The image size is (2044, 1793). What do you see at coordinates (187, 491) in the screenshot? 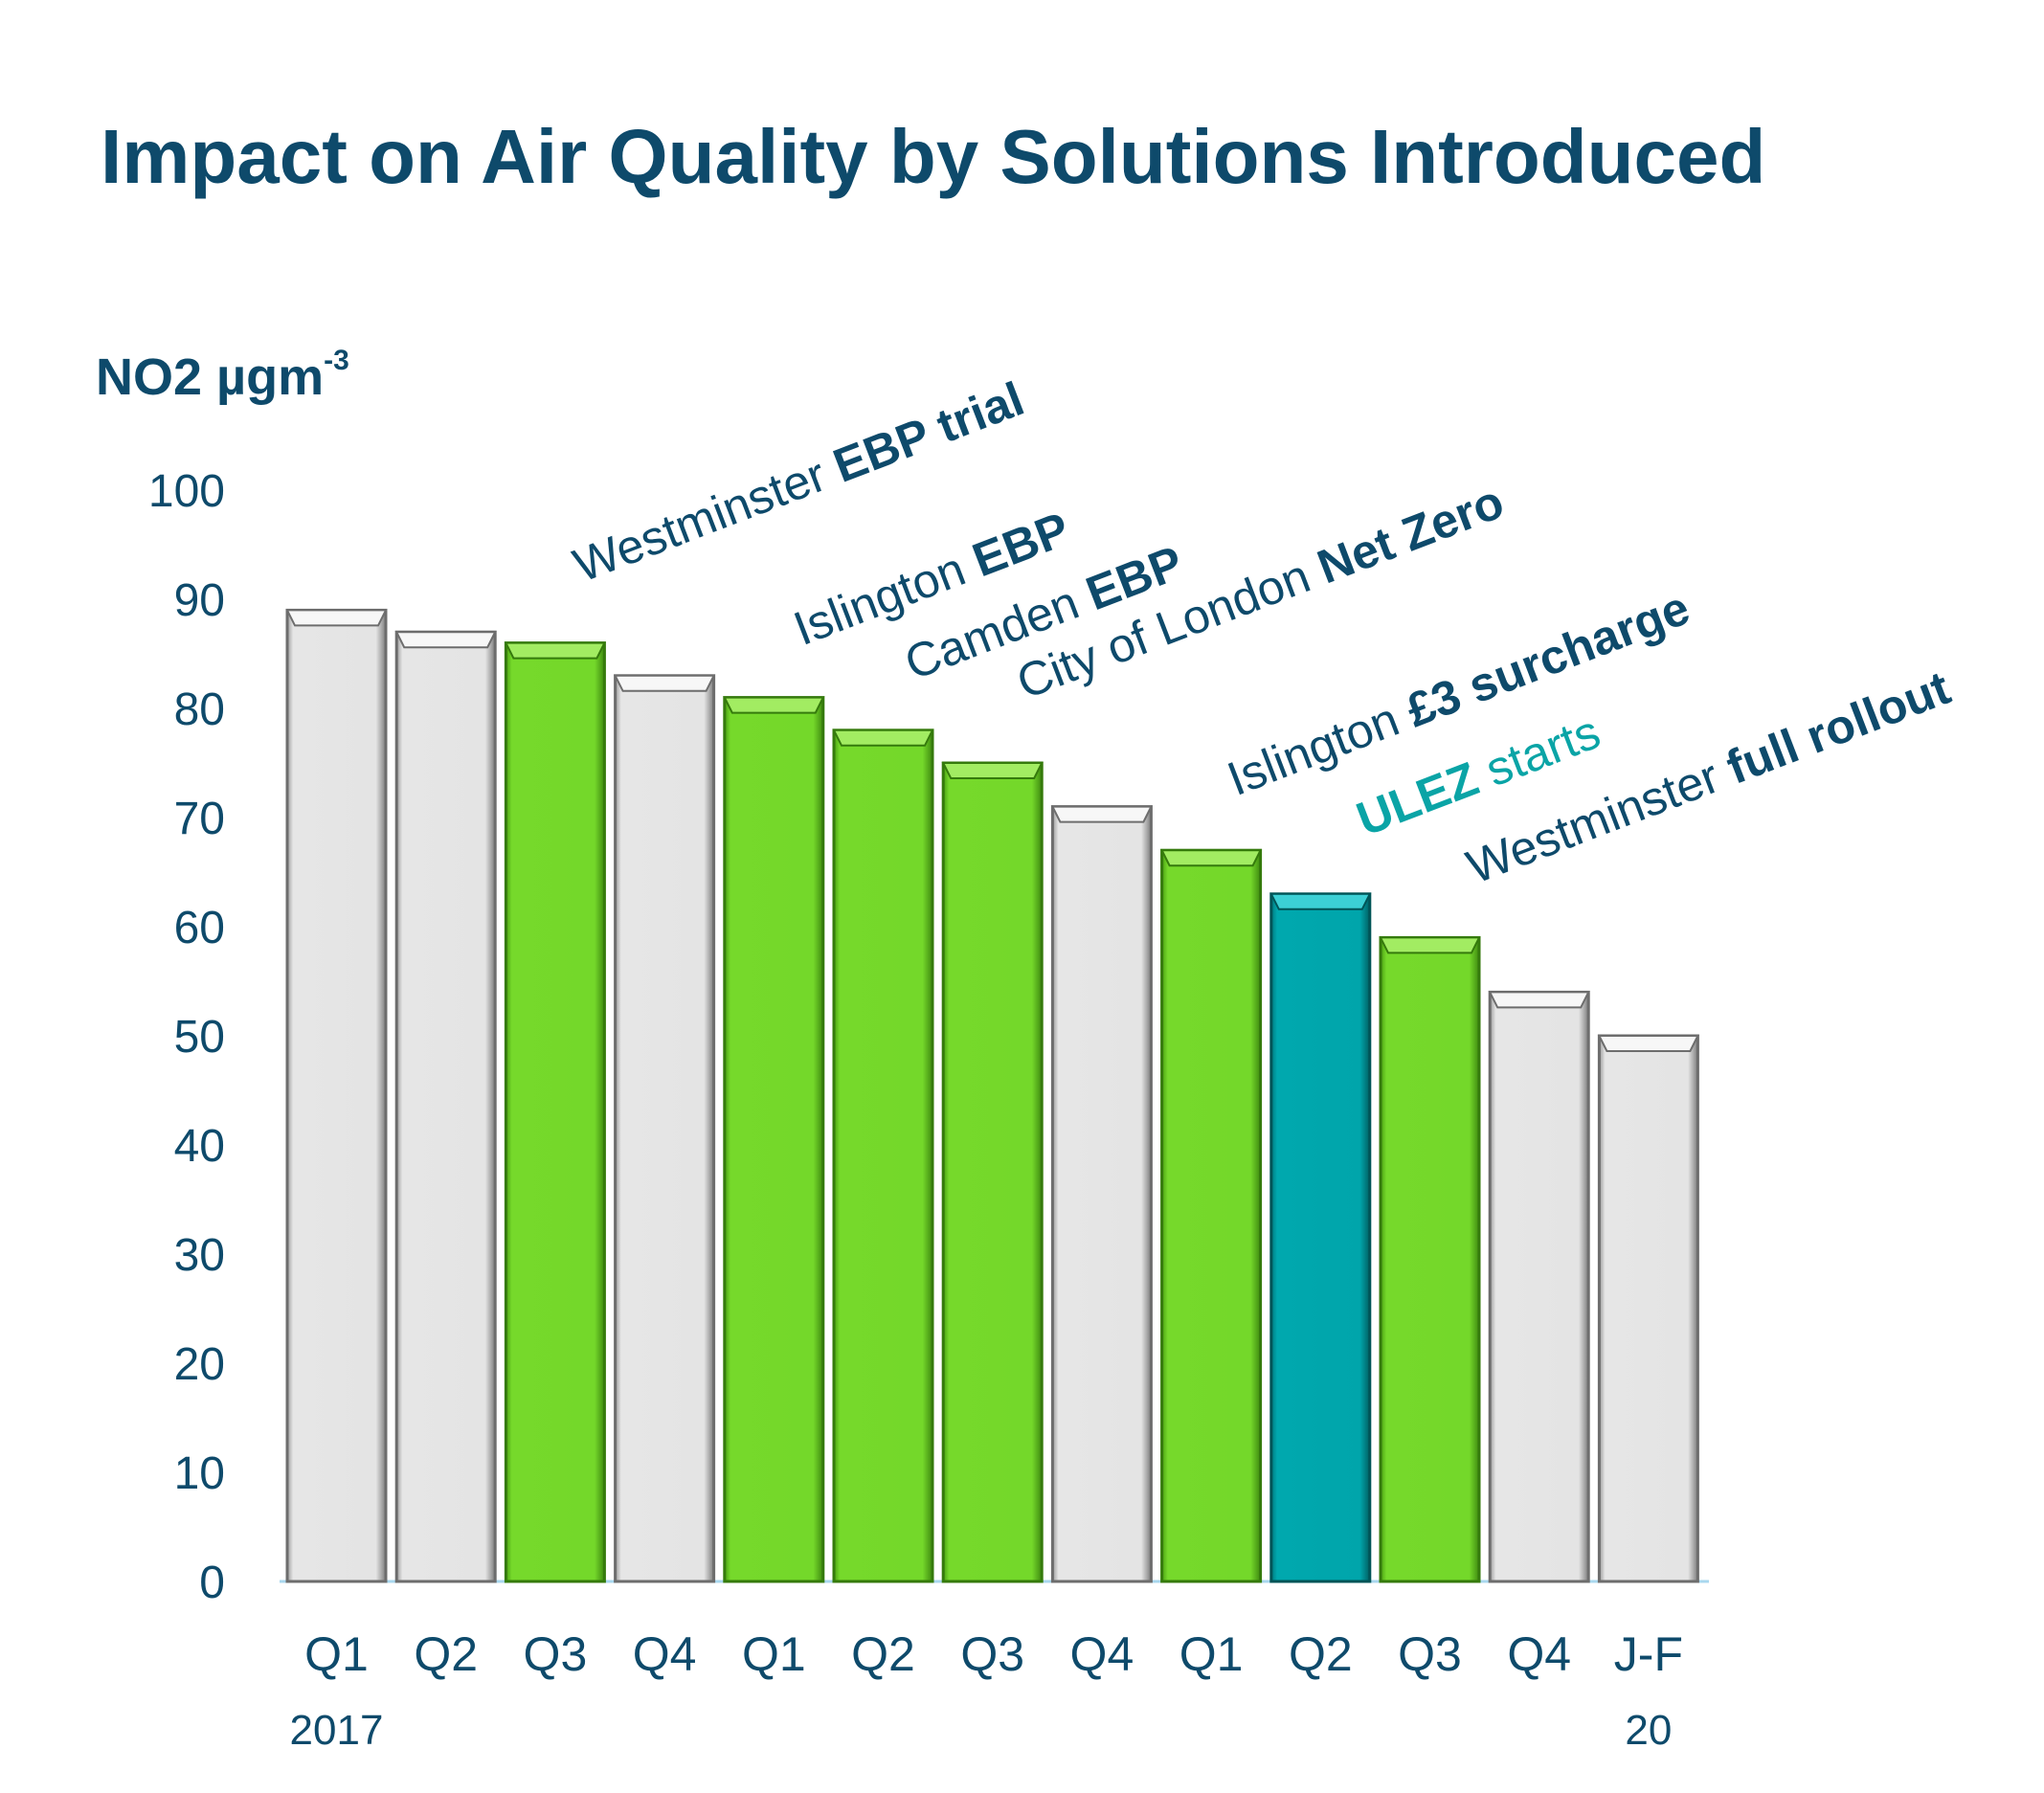
I see `y-tick-label: 100` at bounding box center [187, 491].